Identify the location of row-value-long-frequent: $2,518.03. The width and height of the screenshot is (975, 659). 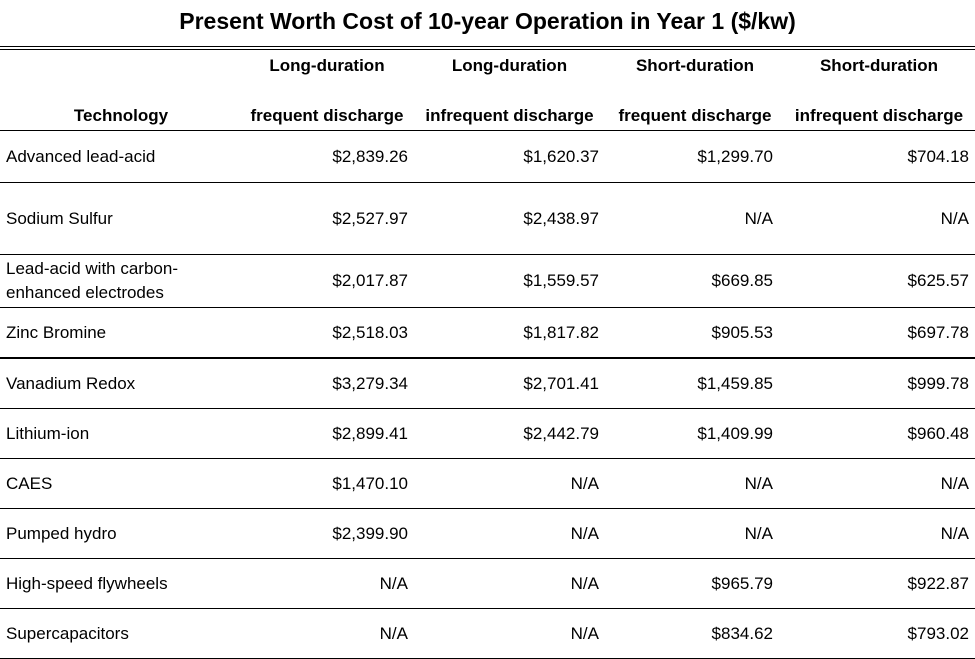
(327, 333).